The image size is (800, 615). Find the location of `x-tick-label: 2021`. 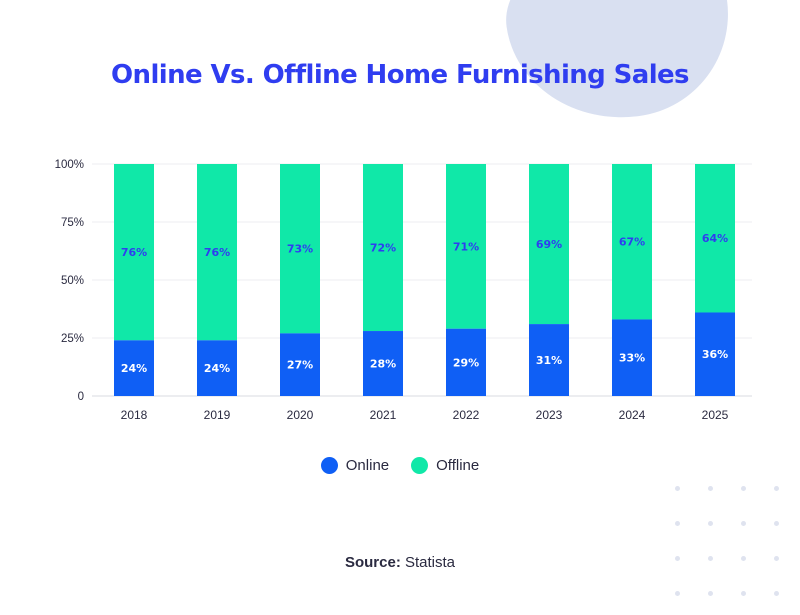

x-tick-label: 2021 is located at coordinates (383, 415).